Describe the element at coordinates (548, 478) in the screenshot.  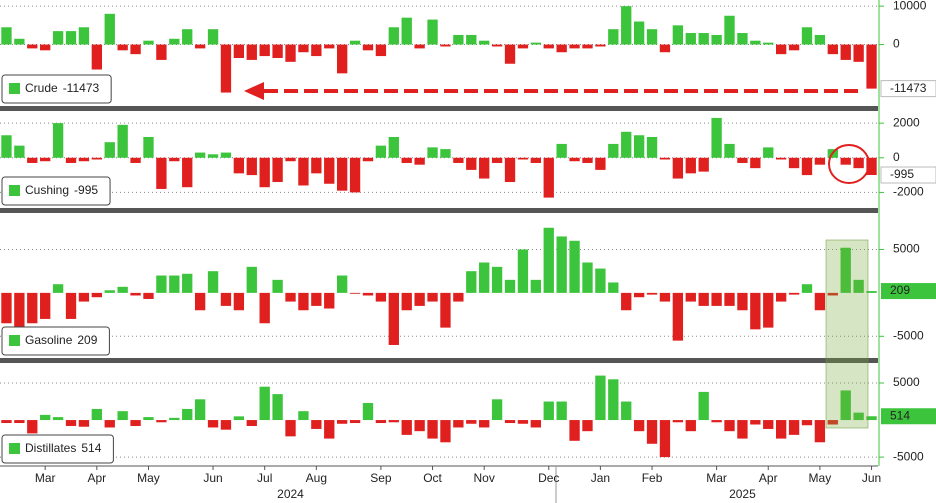
I see `x-tick-label: Dec` at that location.